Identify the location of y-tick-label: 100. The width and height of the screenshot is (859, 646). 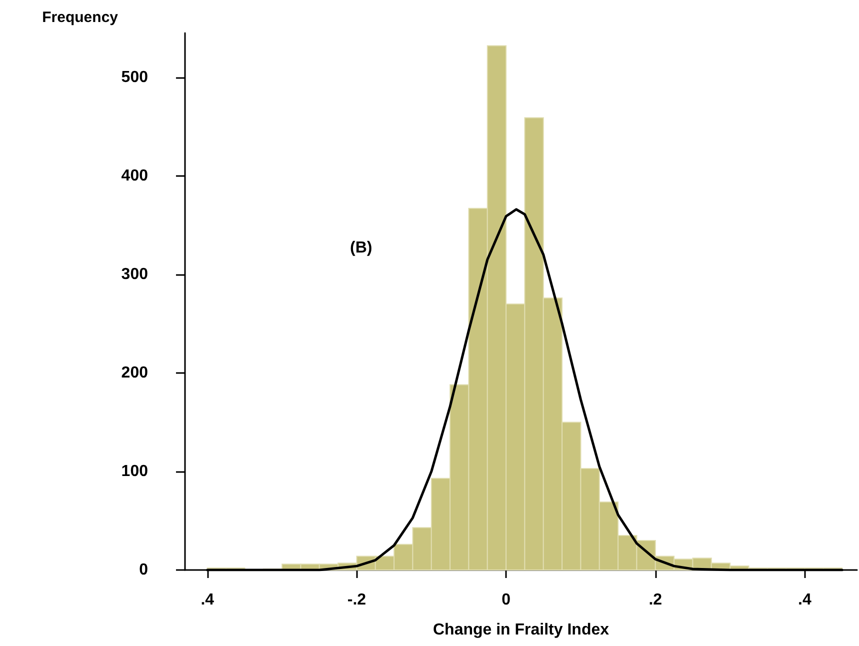
(134, 471).